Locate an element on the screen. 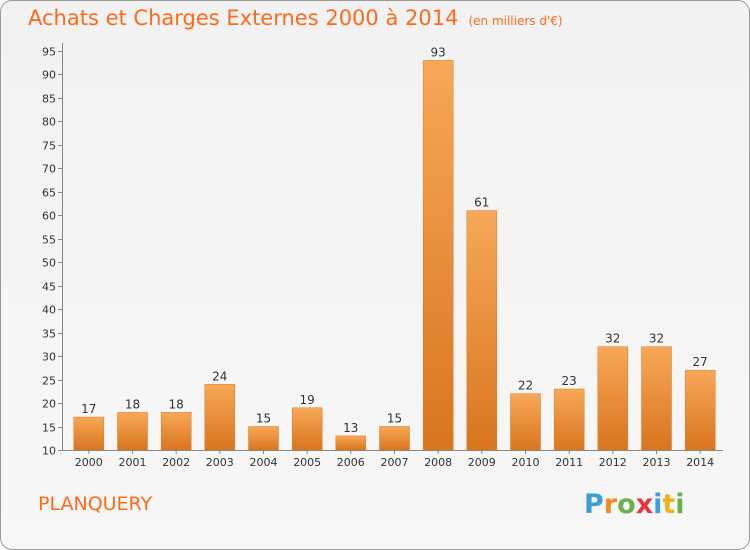 The width and height of the screenshot is (750, 550). bar-value-label: 93 is located at coordinates (438, 52).